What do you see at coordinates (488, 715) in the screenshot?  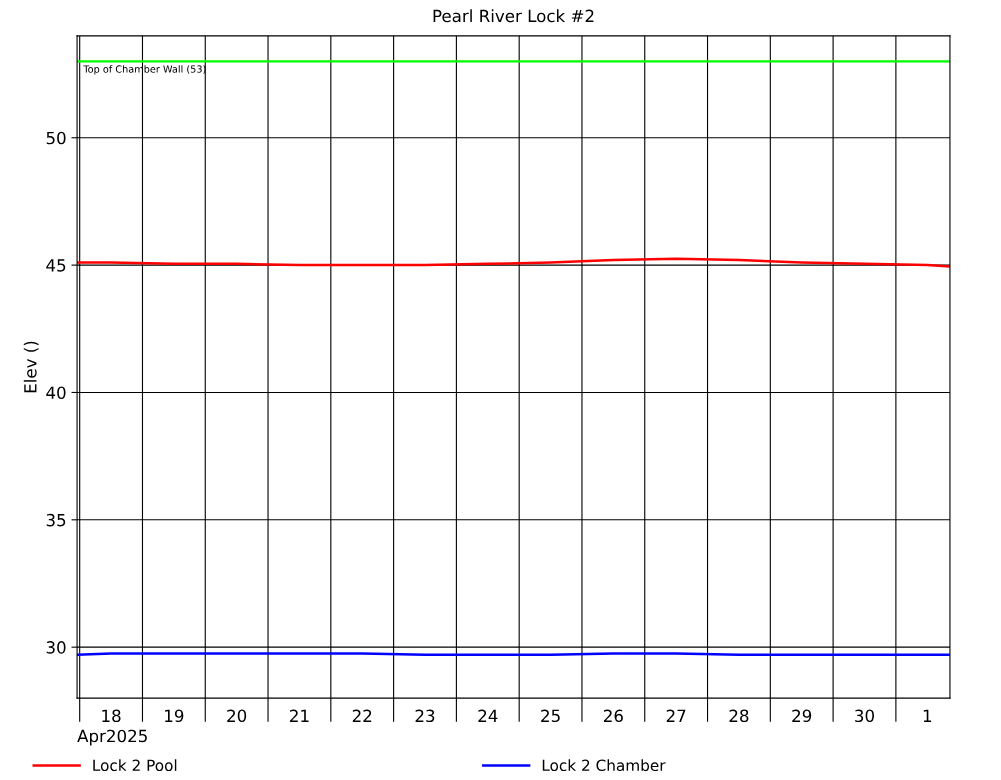 I see `x-tick-label: 24` at bounding box center [488, 715].